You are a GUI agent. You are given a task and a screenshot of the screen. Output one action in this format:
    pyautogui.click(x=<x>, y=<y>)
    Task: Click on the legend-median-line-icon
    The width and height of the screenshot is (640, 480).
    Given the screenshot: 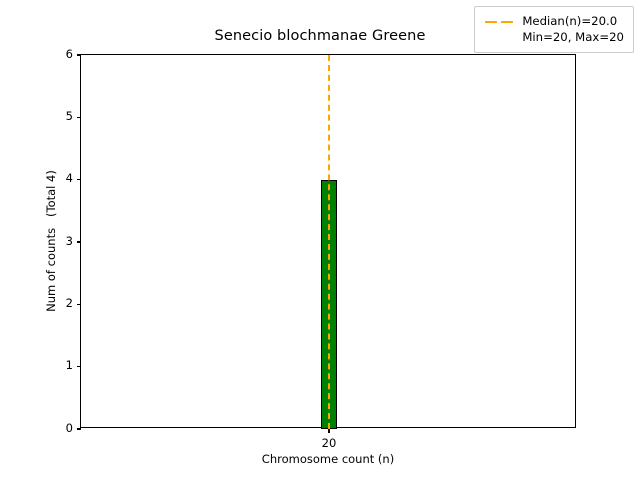 What is the action you would take?
    pyautogui.click(x=499, y=21)
    